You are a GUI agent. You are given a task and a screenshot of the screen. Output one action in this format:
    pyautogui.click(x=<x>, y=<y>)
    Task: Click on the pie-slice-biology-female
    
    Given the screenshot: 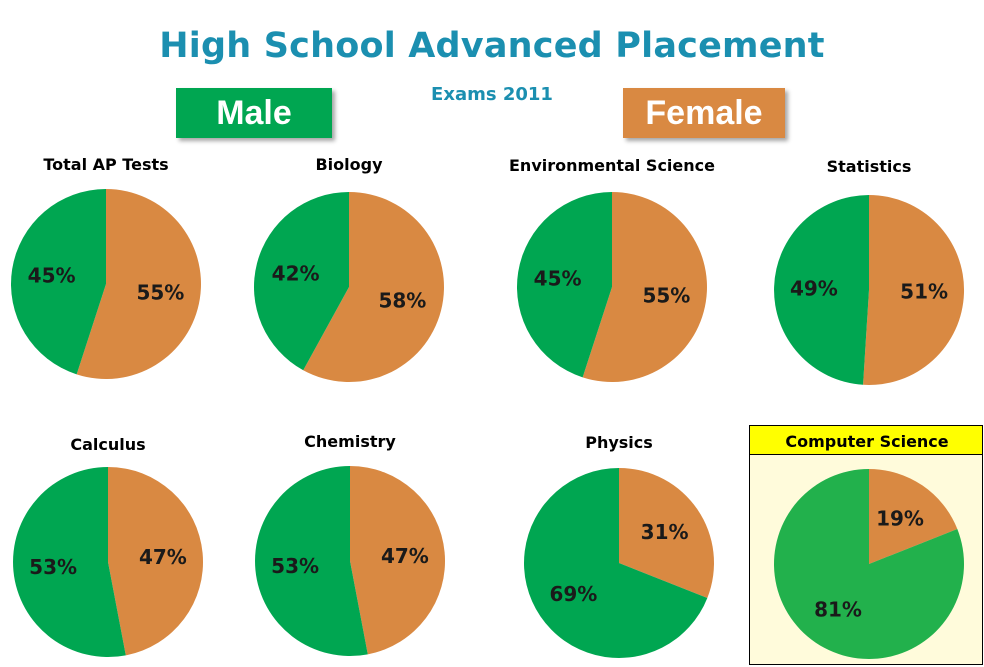 What is the action you would take?
    pyautogui.click(x=373, y=287)
    